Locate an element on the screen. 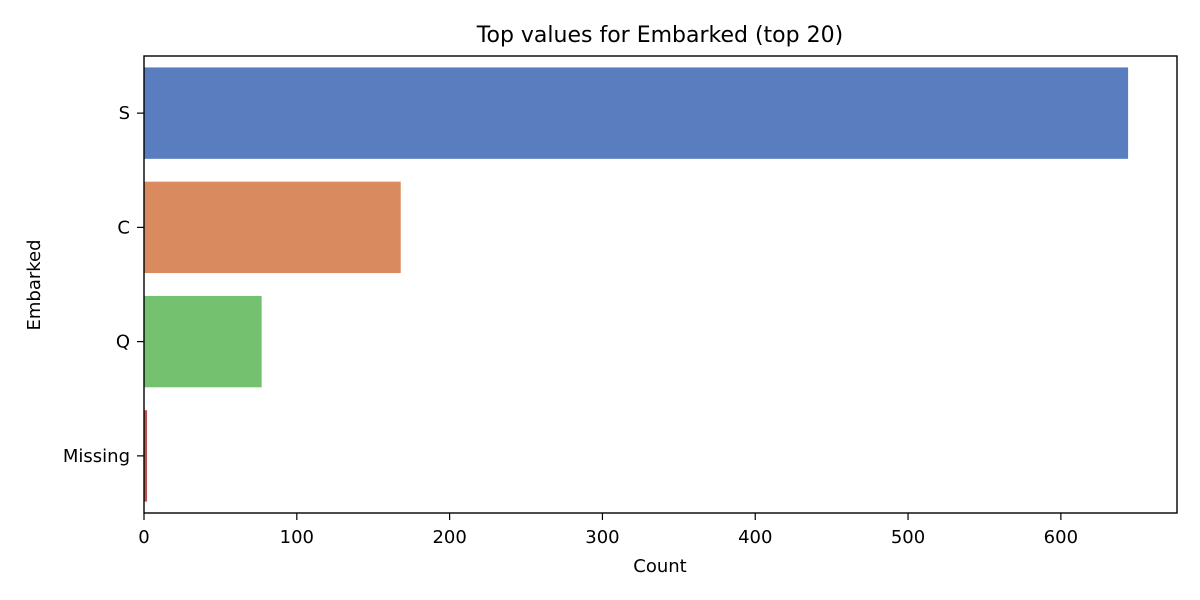  bar-q is located at coordinates (203, 341).